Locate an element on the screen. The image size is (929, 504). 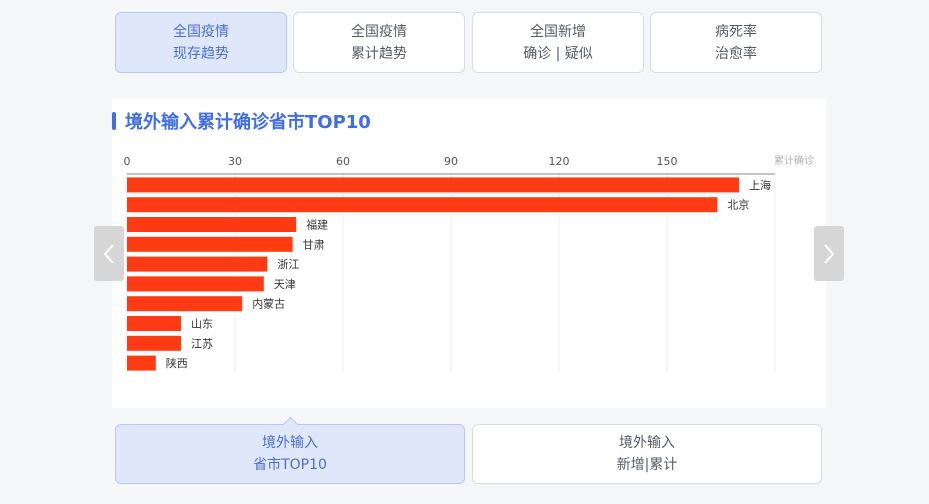
chevron-left-icon is located at coordinates (108, 253).